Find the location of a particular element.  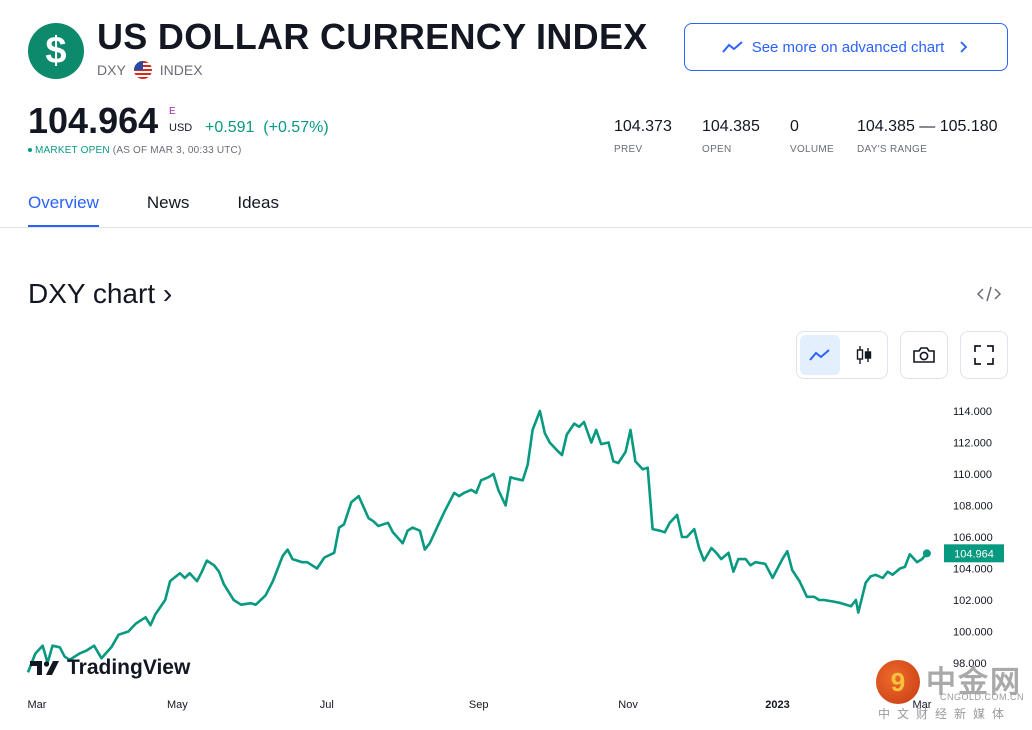

page-title: US DOLLAR CURRENCY INDEX is located at coordinates (372, 36).